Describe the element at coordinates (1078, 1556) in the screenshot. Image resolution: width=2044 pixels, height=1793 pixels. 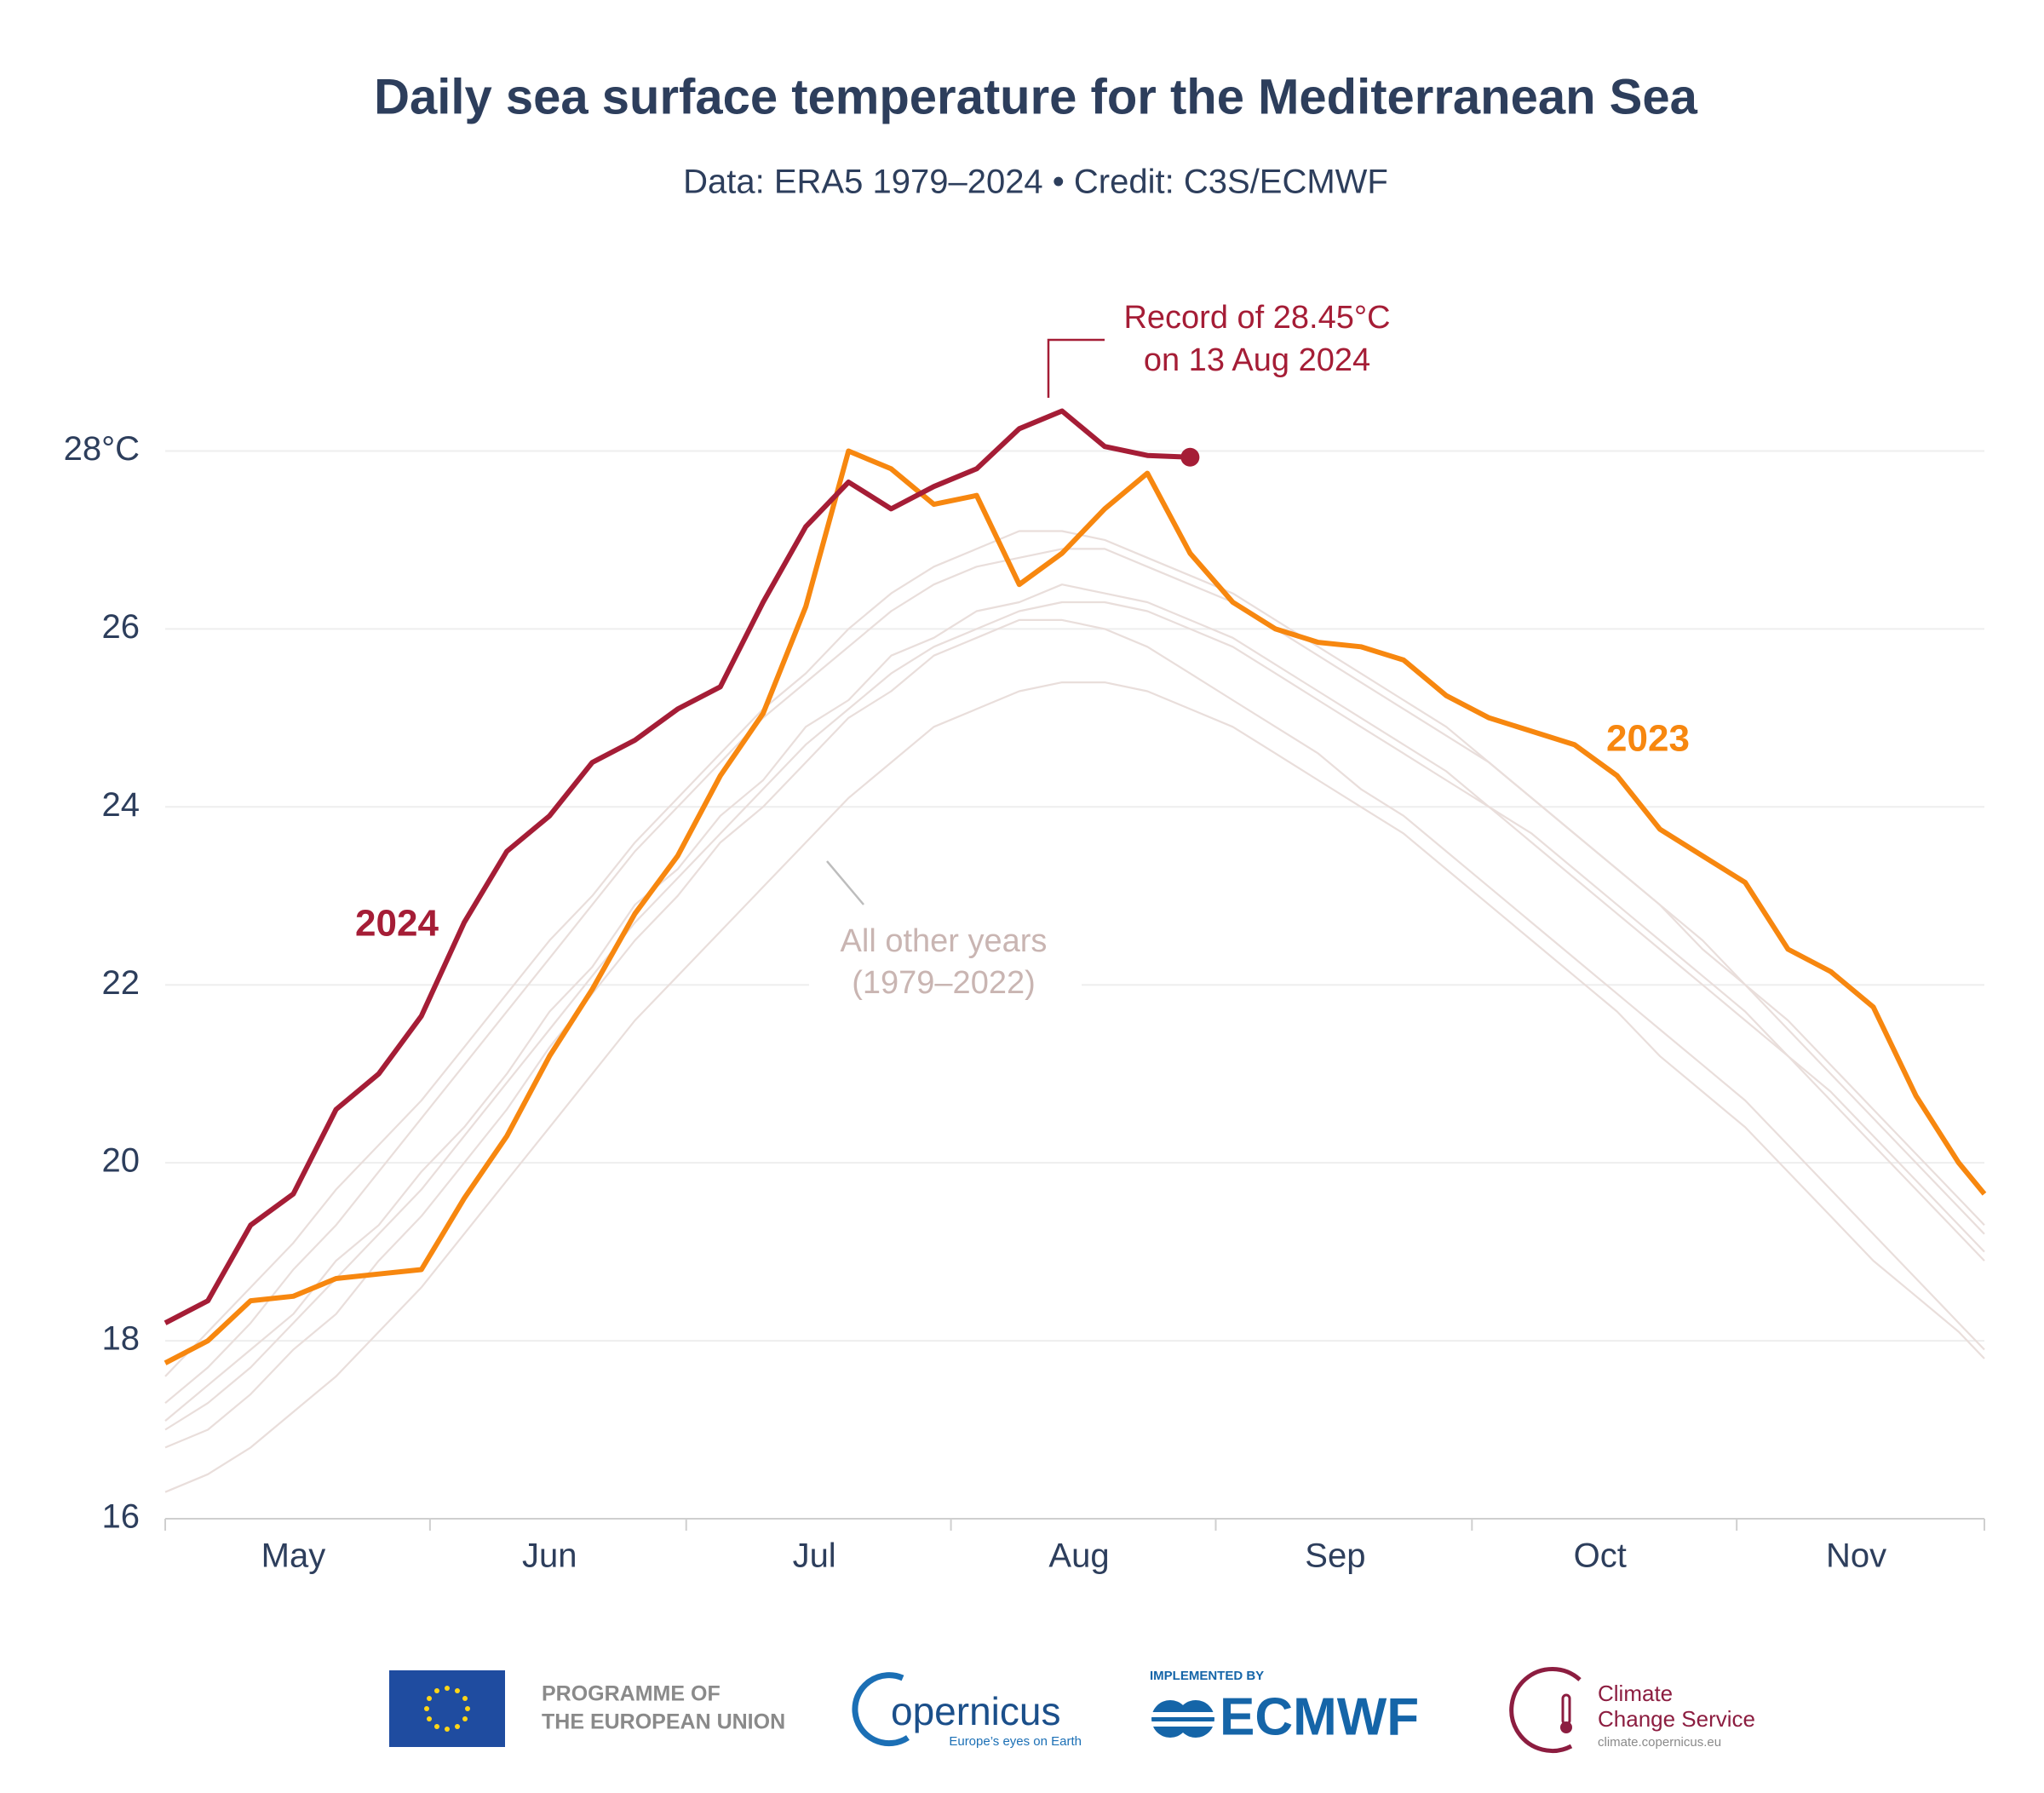
I see `x-tick-label: Aug` at that location.